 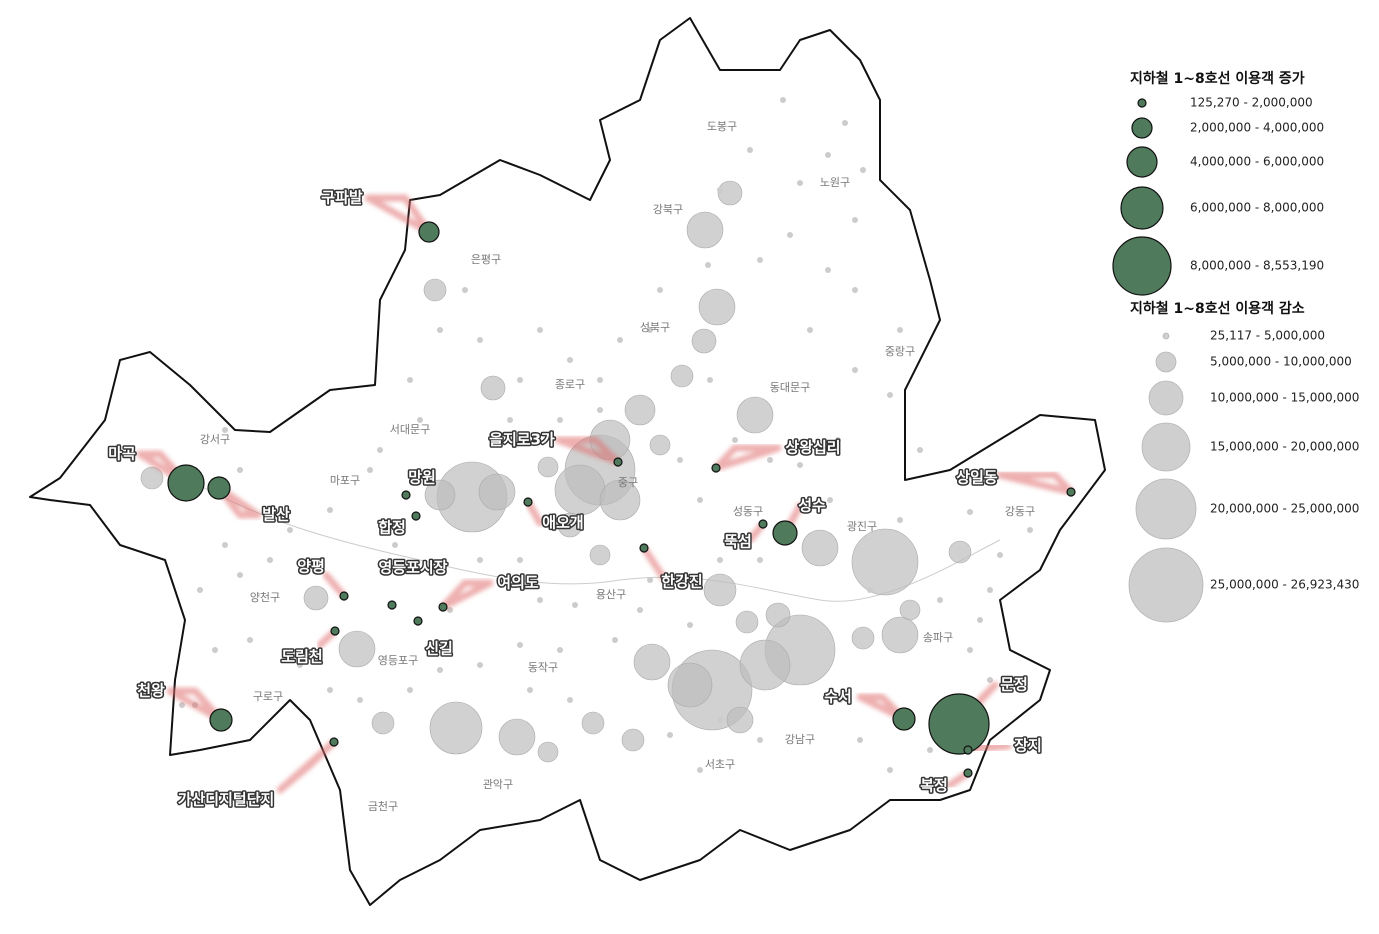 I want to click on legend-title: 지하철 1~8호선 이용객 증가, so click(x=1217, y=78).